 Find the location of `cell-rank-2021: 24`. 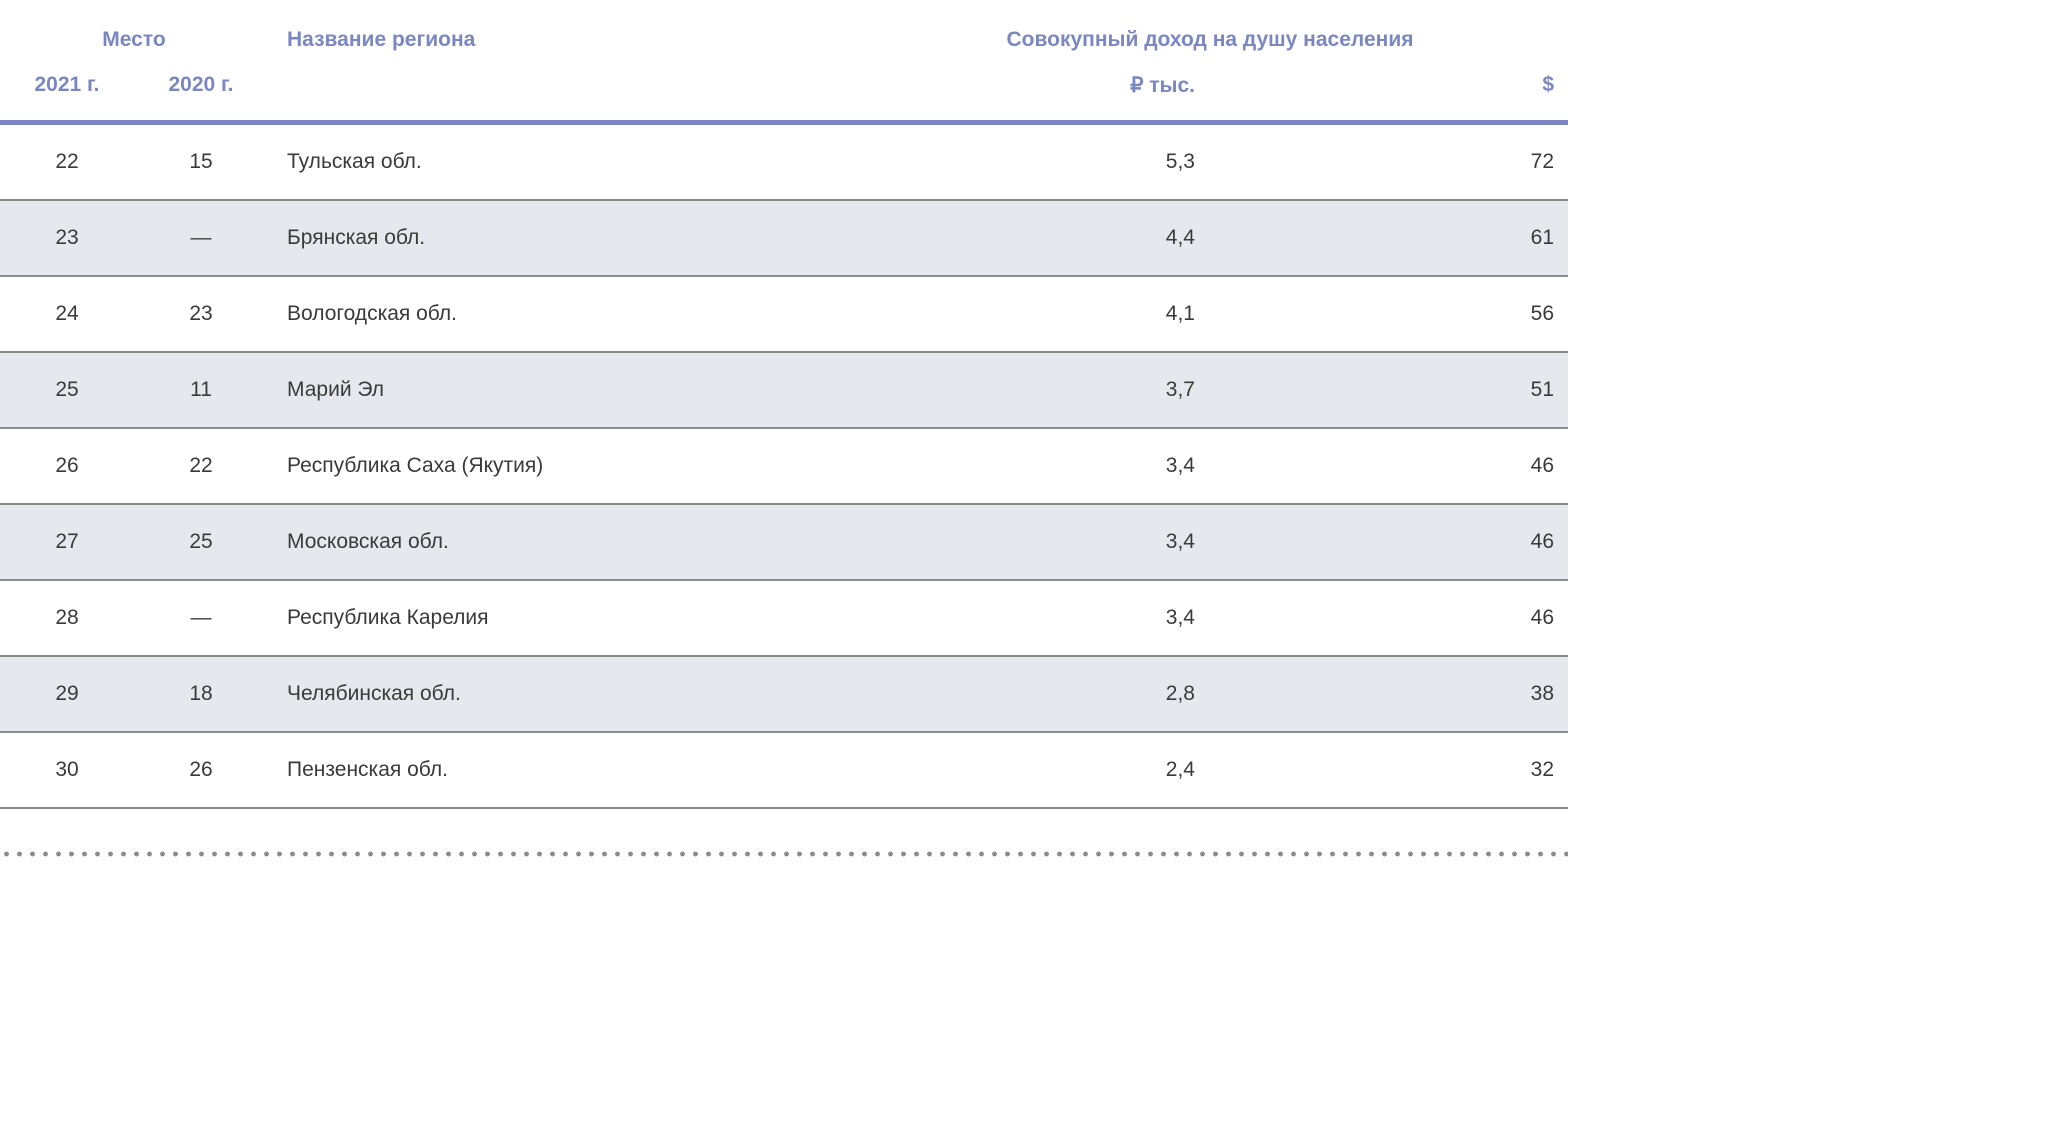

cell-rank-2021: 24 is located at coordinates (67, 313).